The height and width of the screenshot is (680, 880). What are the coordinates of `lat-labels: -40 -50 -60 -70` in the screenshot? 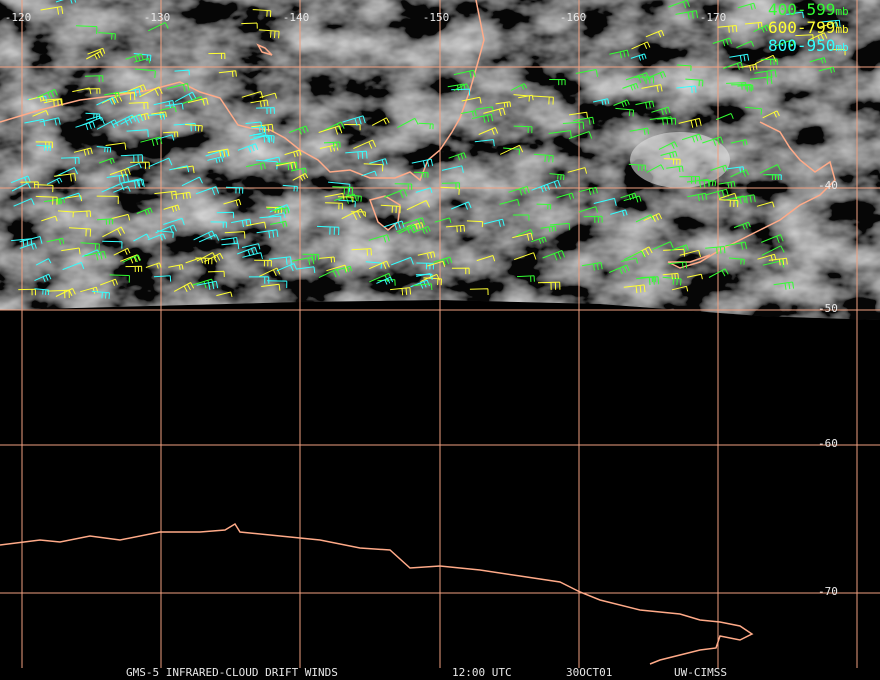 It's located at (828, 388).